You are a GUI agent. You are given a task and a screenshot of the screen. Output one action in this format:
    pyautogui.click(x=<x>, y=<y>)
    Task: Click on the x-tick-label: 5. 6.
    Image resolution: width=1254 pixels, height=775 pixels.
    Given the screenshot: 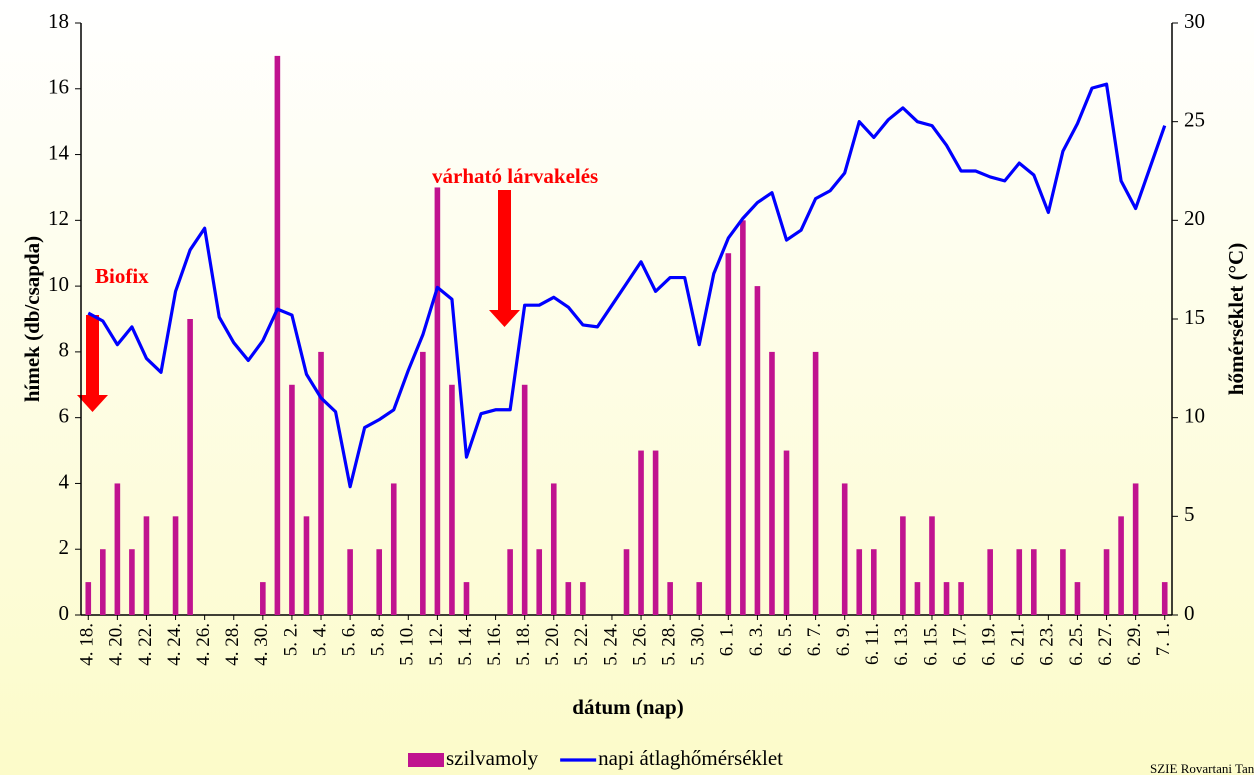 What is the action you would take?
    pyautogui.click(x=348, y=639)
    